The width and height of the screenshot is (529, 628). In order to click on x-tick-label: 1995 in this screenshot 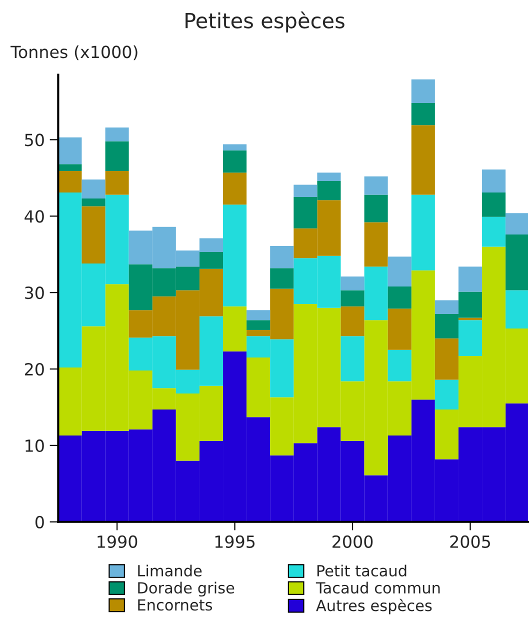, I will do `click(235, 541)`.